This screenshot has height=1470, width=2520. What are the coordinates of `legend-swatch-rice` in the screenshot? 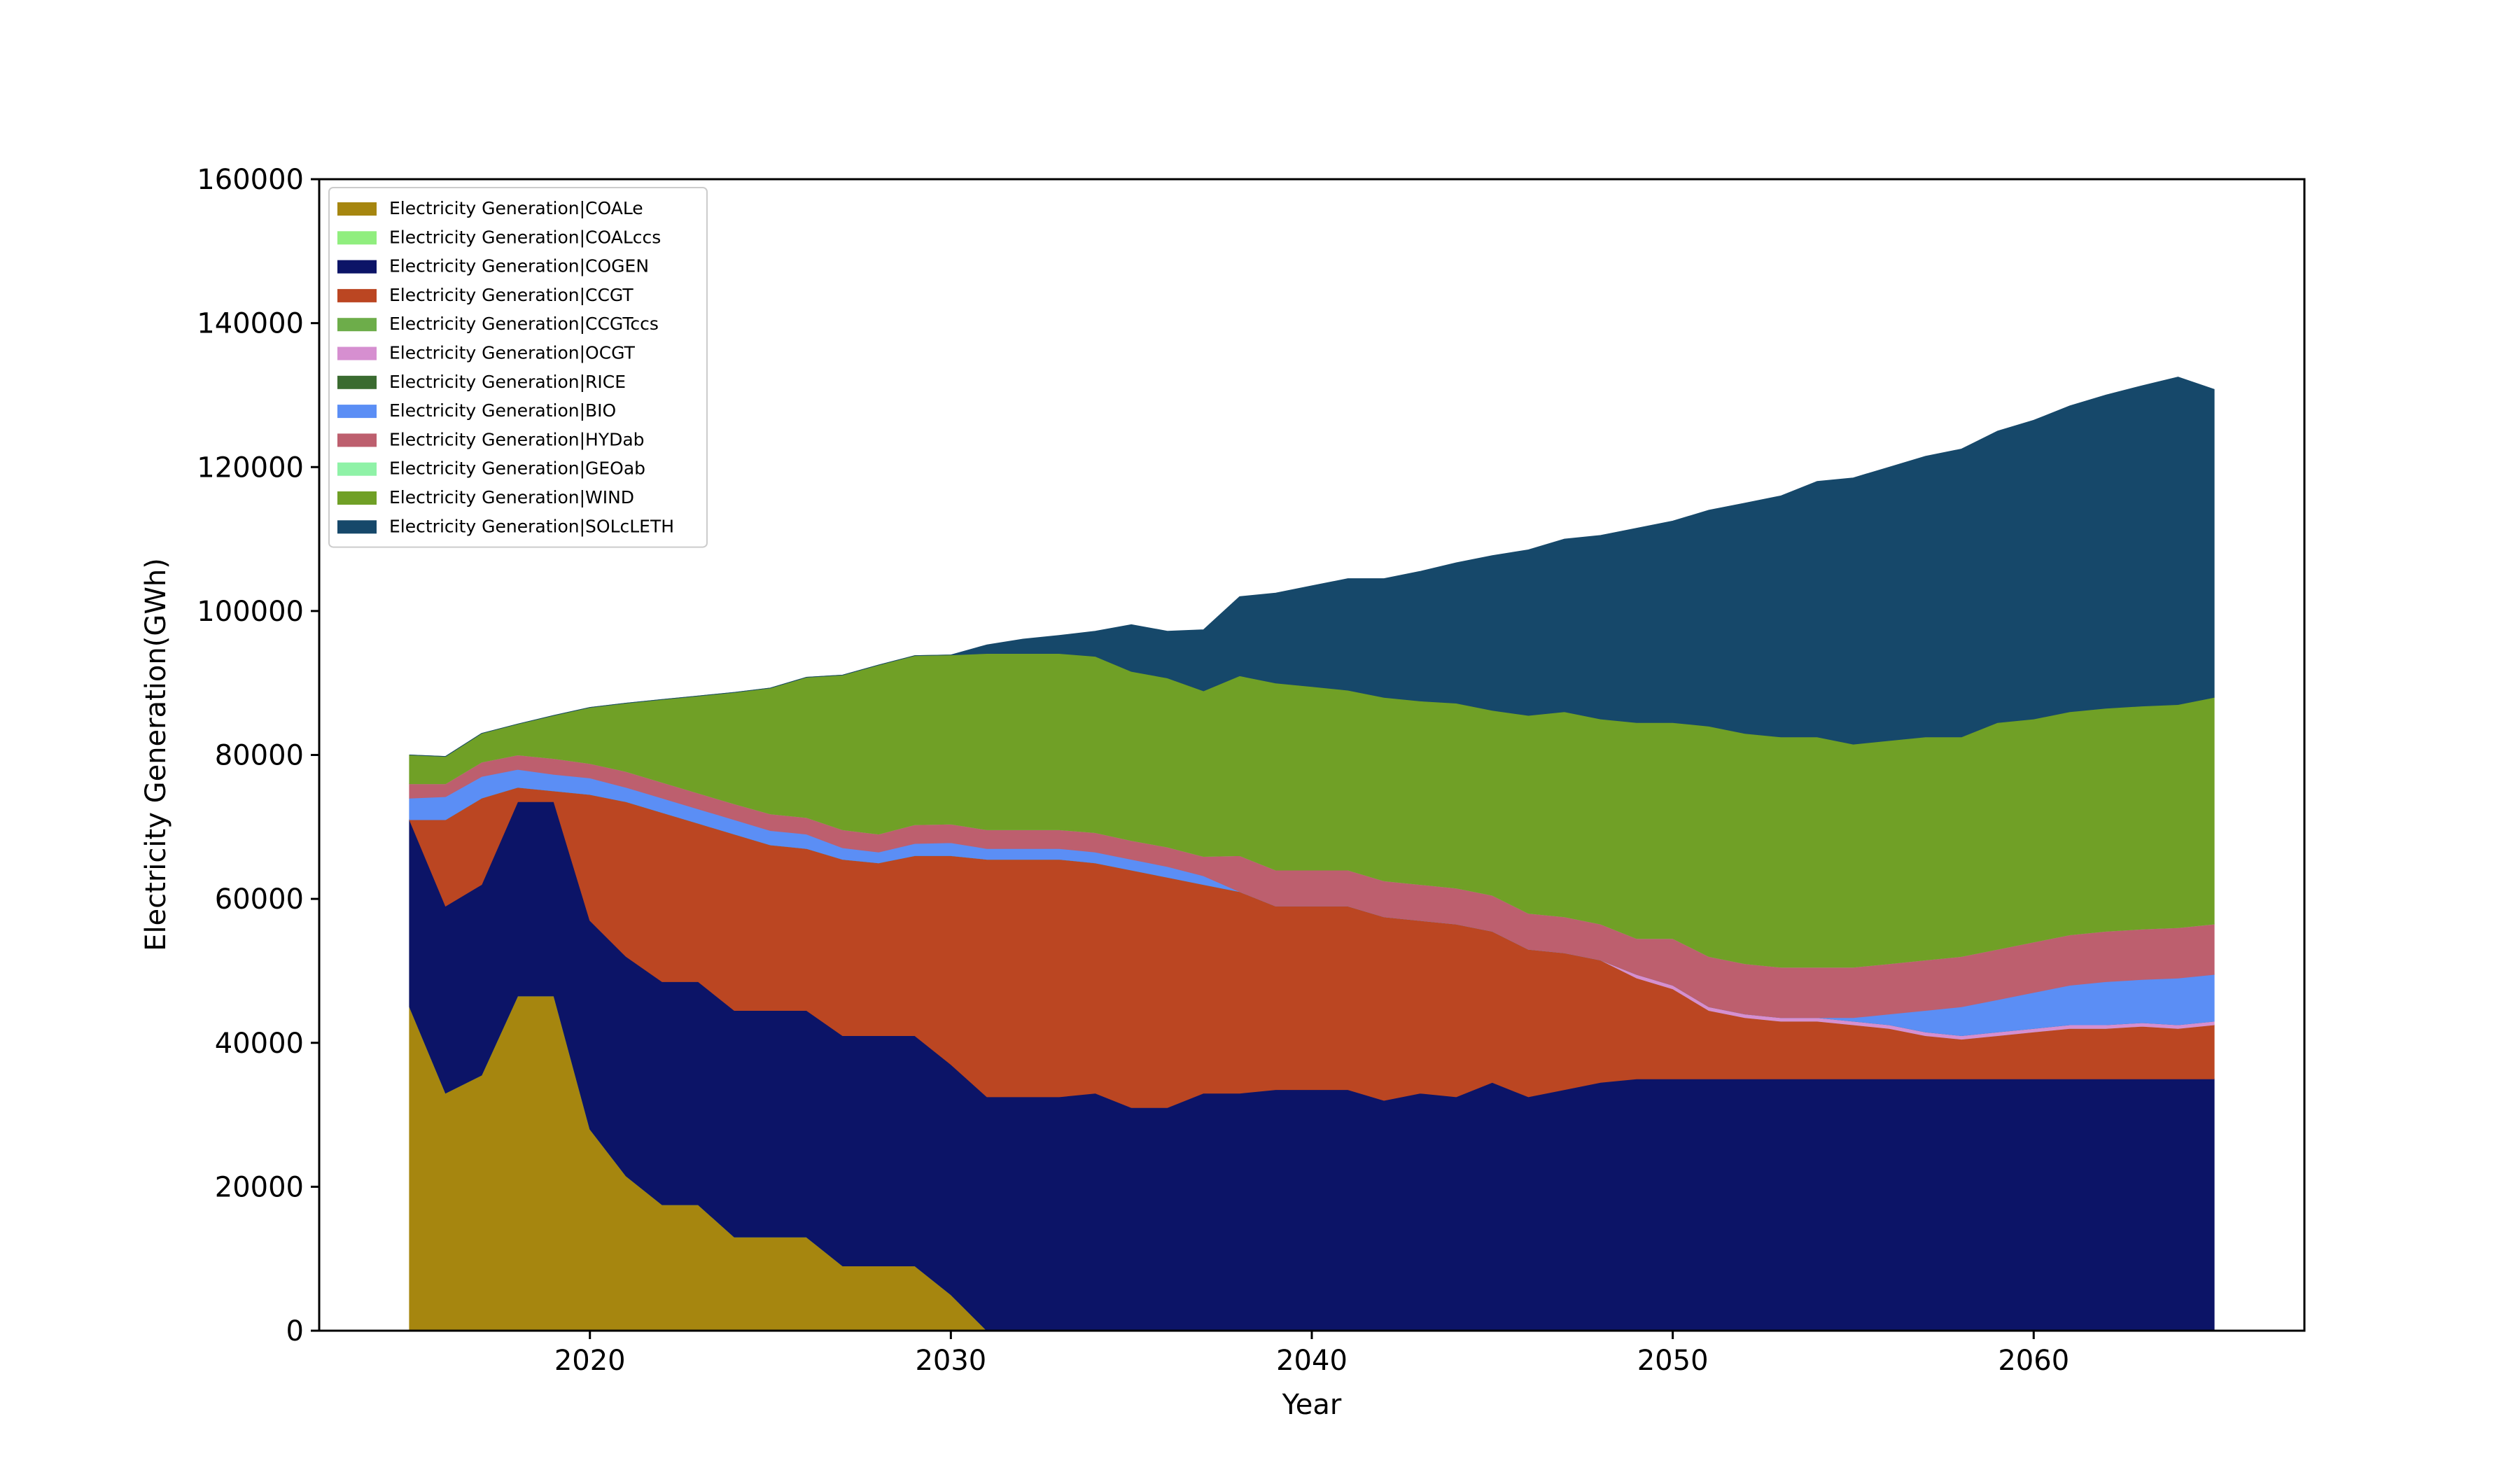 It's located at (357, 382).